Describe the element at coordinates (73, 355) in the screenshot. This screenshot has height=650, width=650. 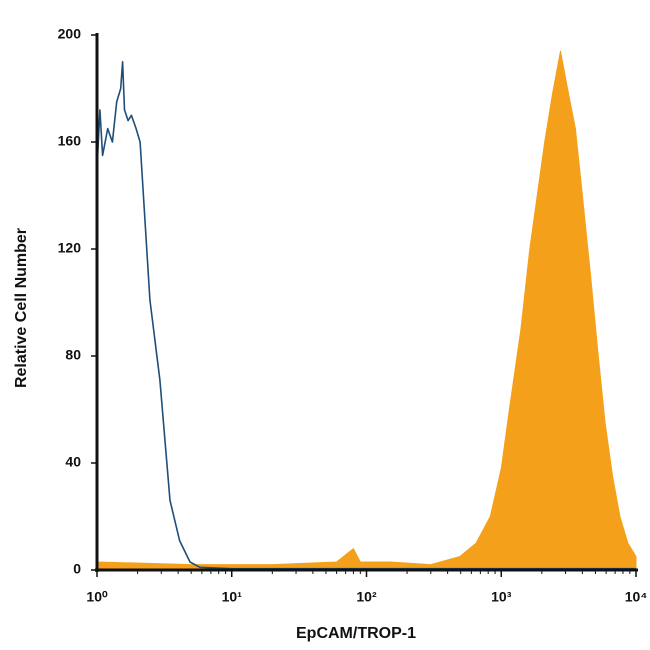
I see `y-tick-label: 80` at that location.